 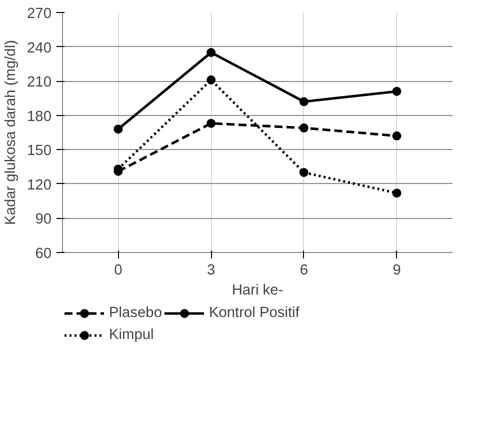 What do you see at coordinates (43, 220) in the screenshot?
I see `y-tick-label: 90` at bounding box center [43, 220].